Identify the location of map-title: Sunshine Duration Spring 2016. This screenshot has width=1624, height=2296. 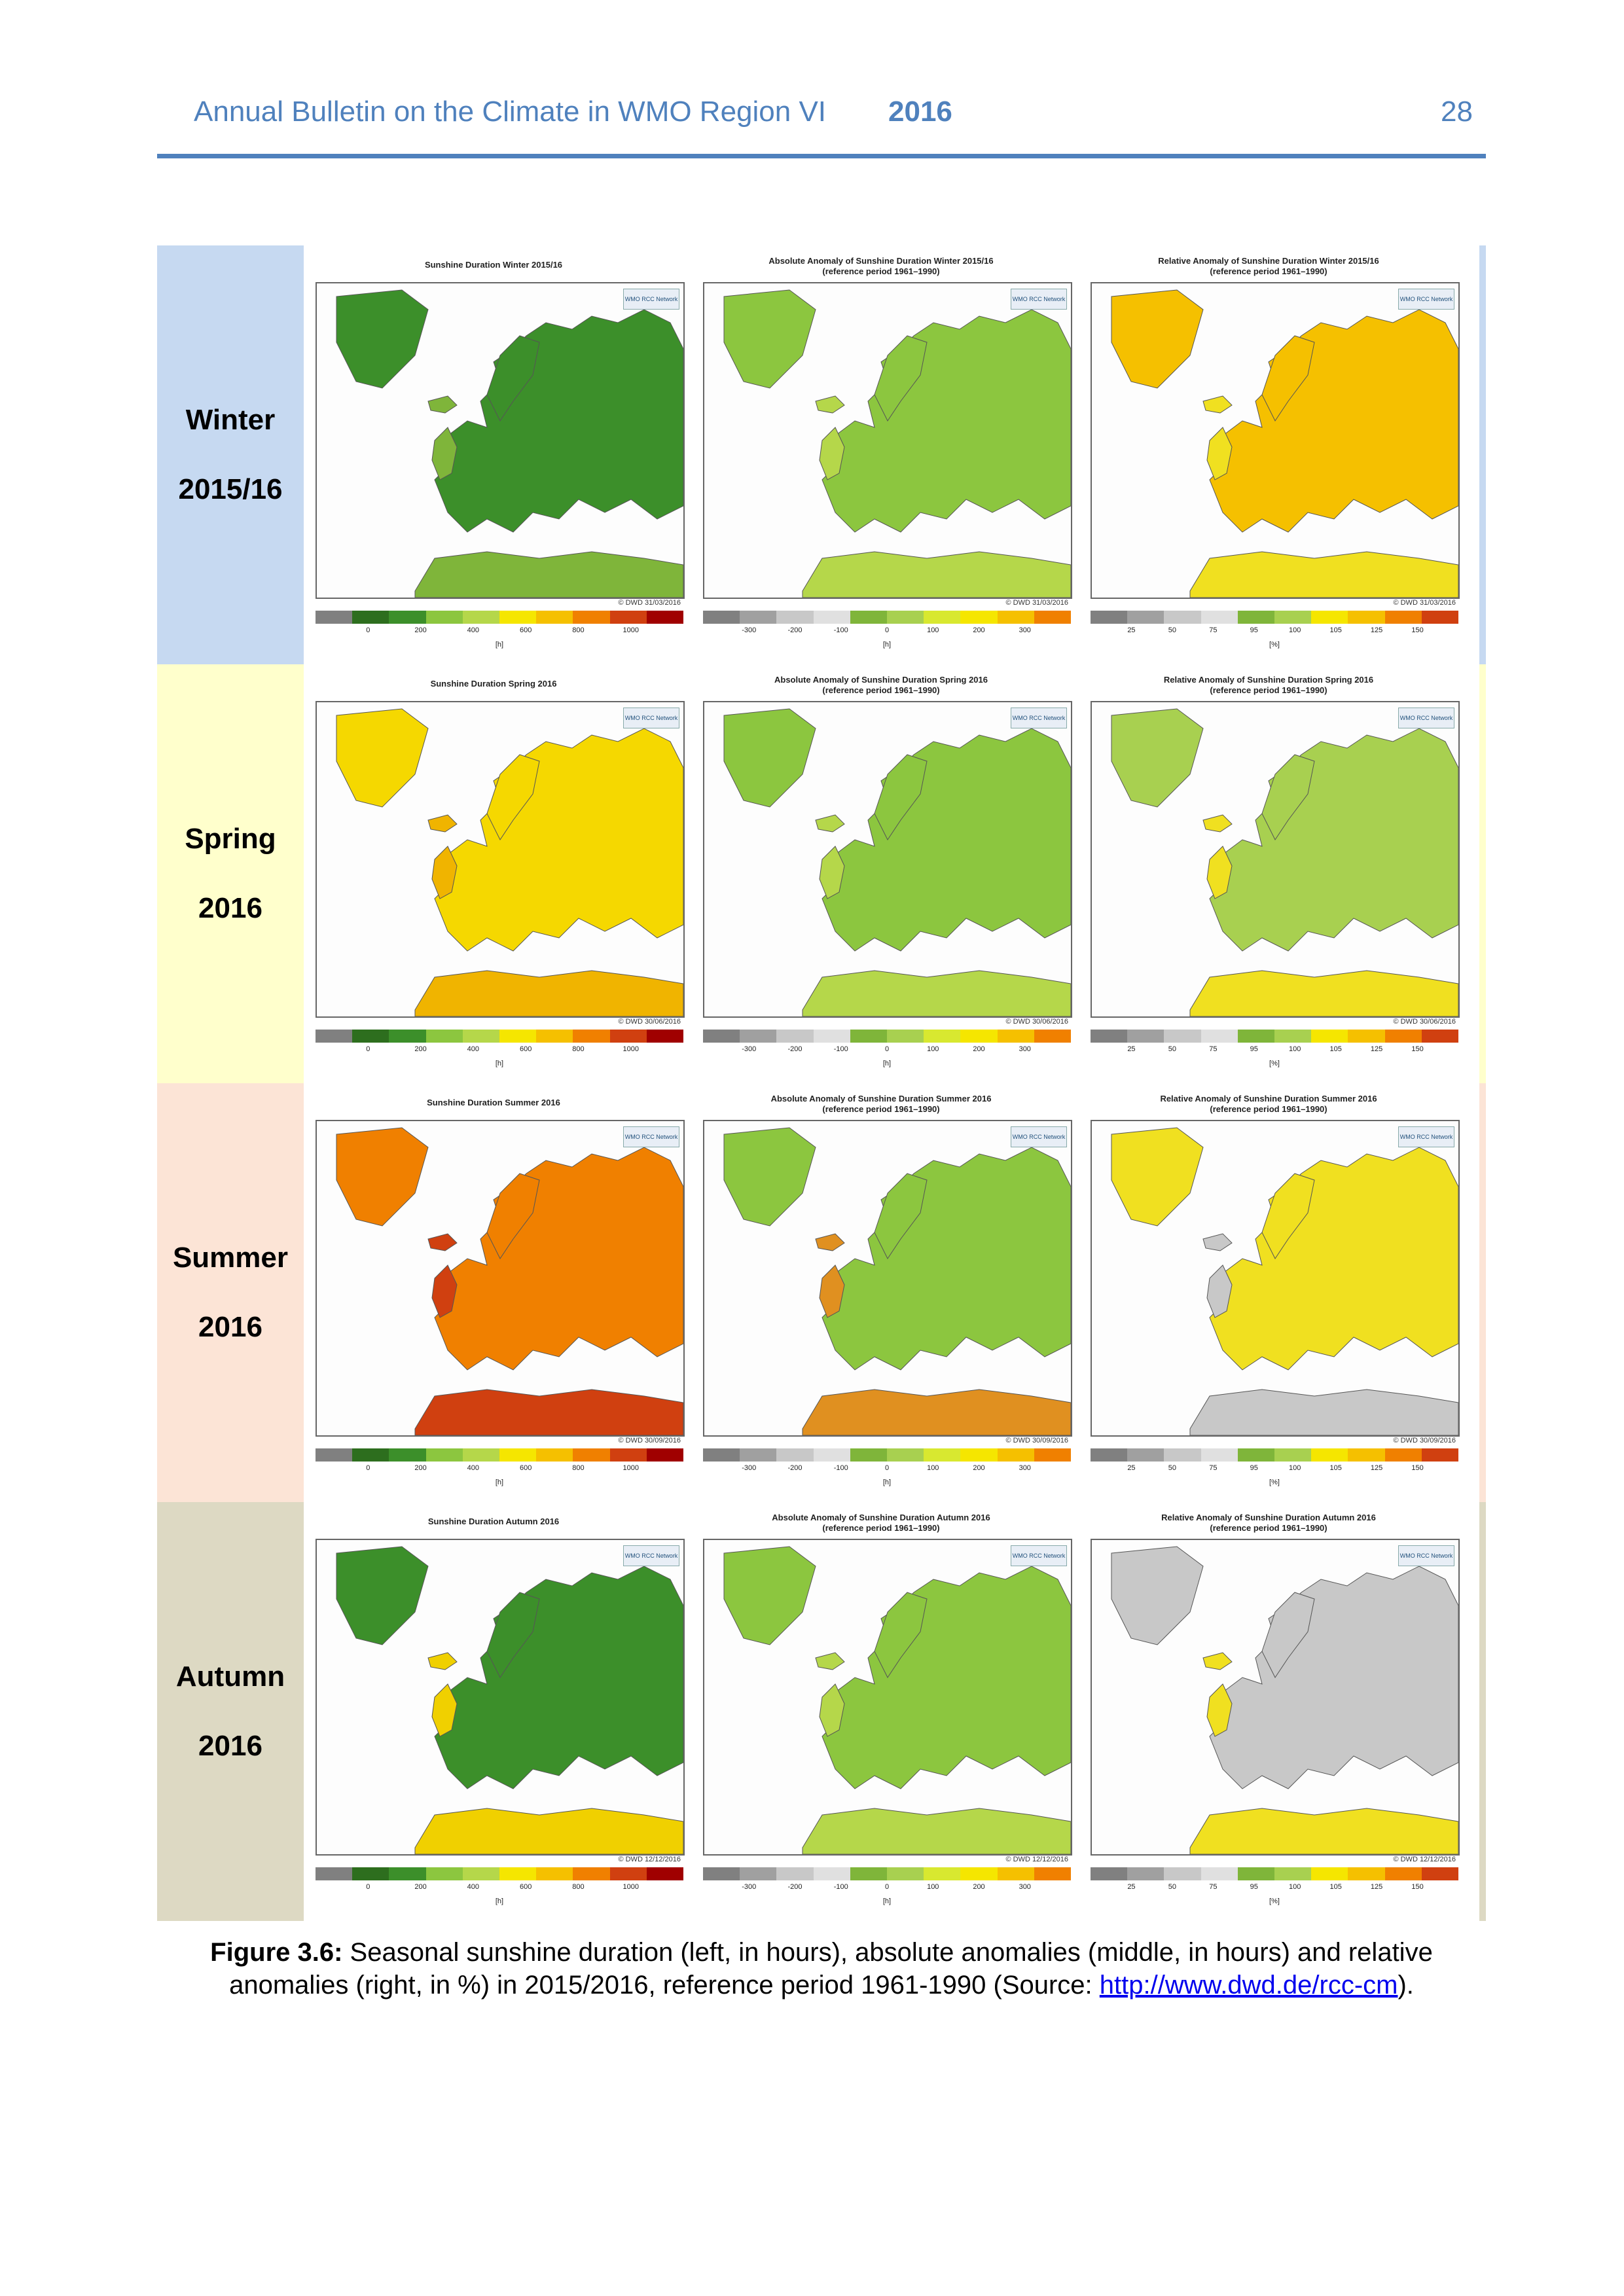
(493, 684).